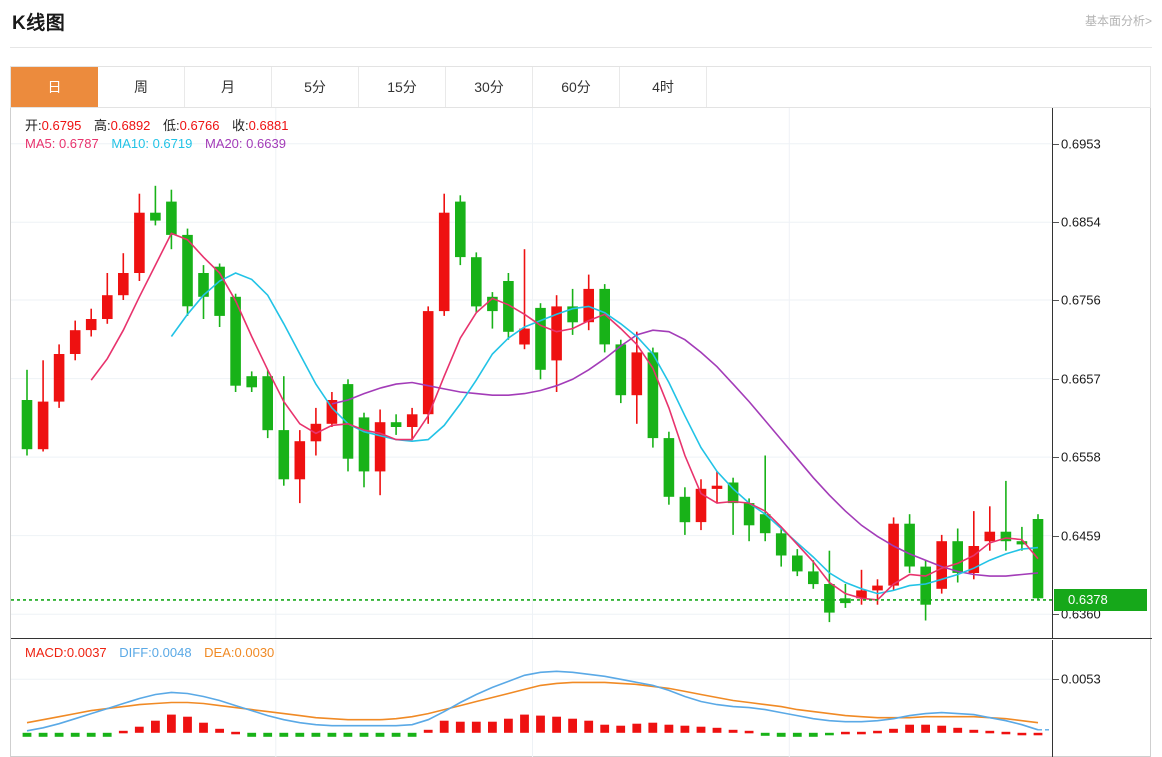 This screenshot has width=1162, height=757. I want to click on y-tick-label: 0.6558, so click(1081, 457).